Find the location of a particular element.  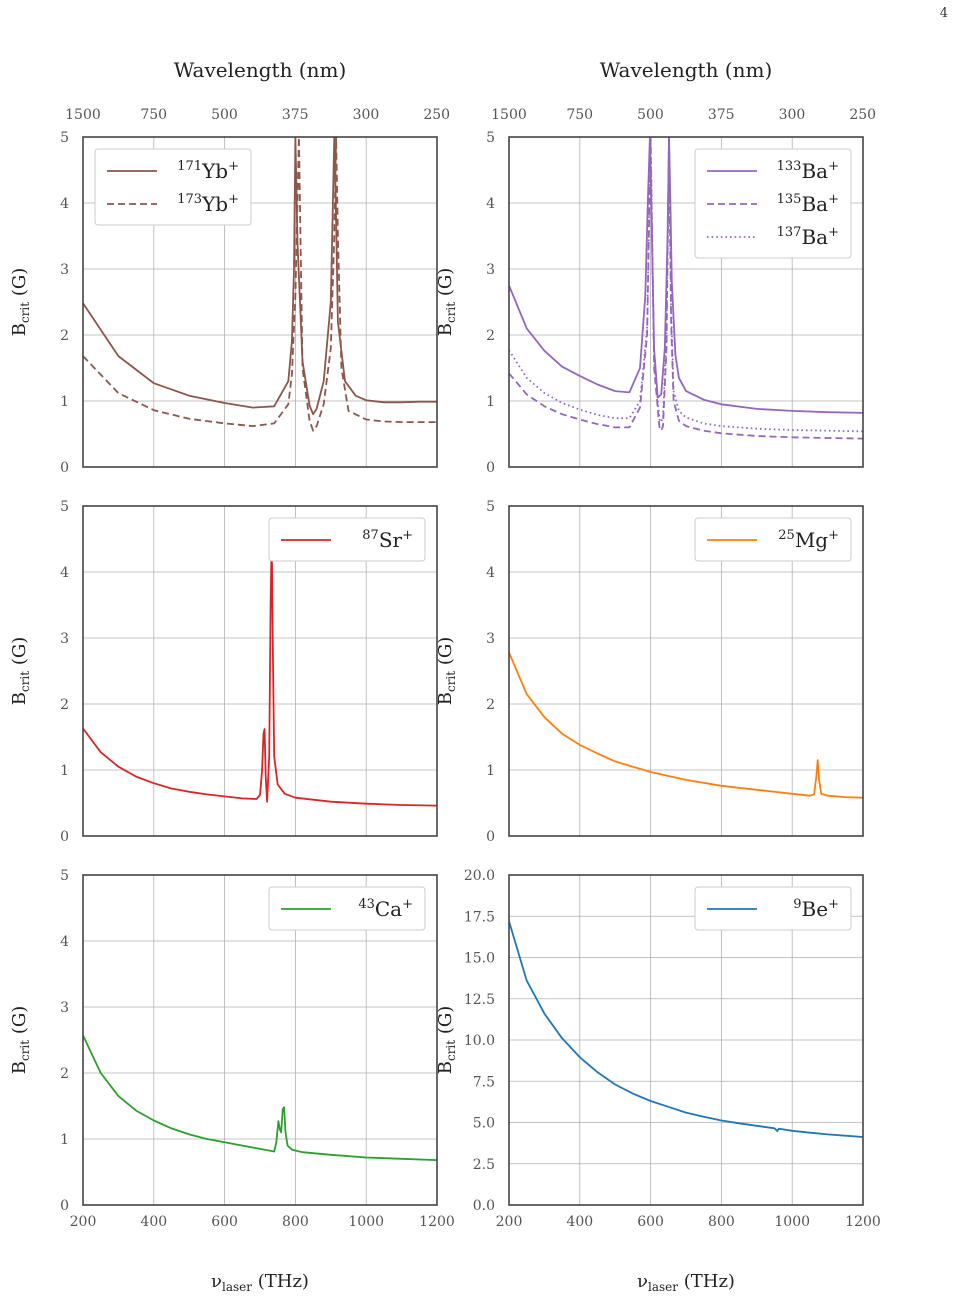

x-axis-label-sub: laser is located at coordinates (237, 1287).